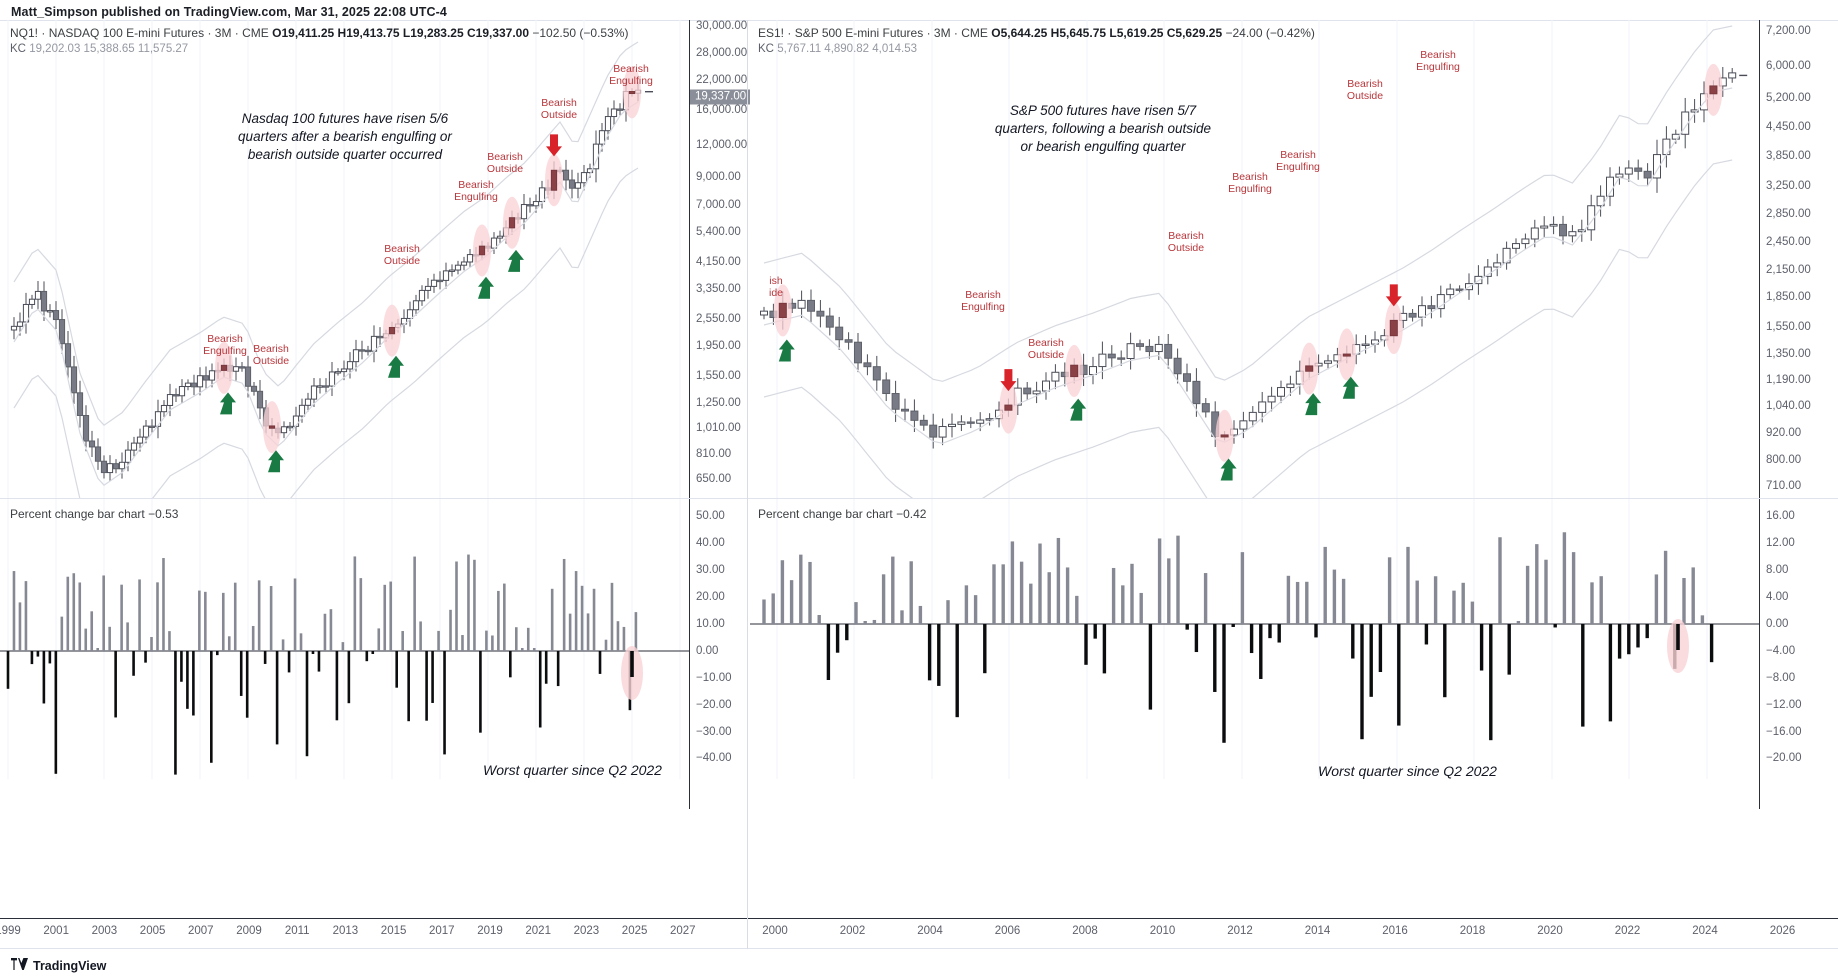 This screenshot has height=979, width=1838. I want to click on time-tick: 2020, so click(1550, 931).